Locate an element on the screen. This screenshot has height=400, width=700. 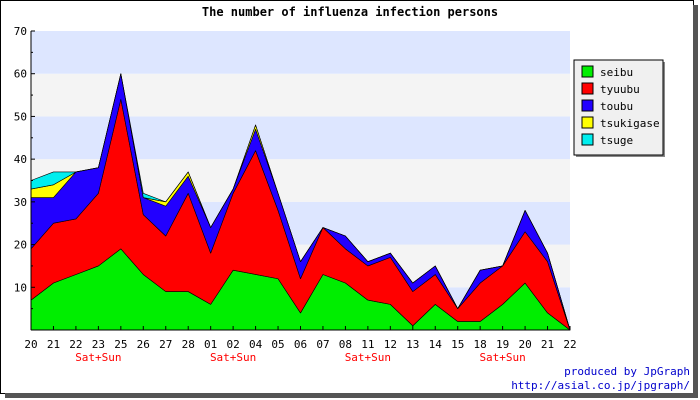
x-tick-label: 27 is located at coordinates (165, 344).